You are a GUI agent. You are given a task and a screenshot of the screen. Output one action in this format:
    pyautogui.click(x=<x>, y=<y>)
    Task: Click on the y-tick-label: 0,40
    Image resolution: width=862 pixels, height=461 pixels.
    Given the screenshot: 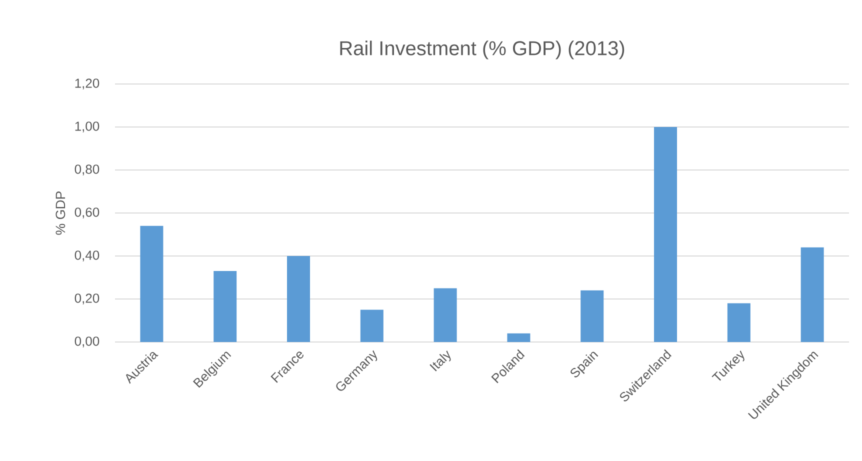 What is the action you would take?
    pyautogui.click(x=87, y=256)
    